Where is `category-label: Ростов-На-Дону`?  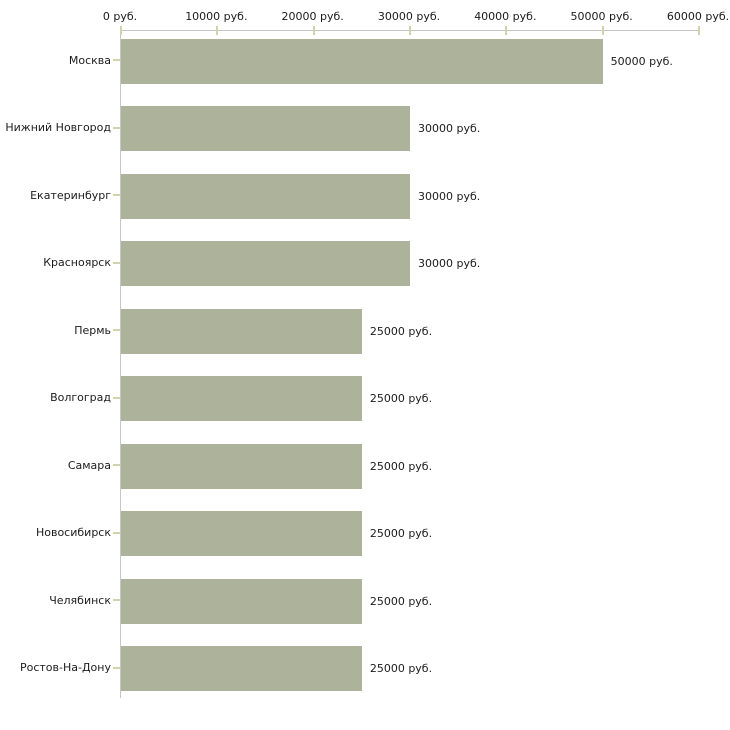 category-label: Ростов-На-Дону is located at coordinates (65, 668).